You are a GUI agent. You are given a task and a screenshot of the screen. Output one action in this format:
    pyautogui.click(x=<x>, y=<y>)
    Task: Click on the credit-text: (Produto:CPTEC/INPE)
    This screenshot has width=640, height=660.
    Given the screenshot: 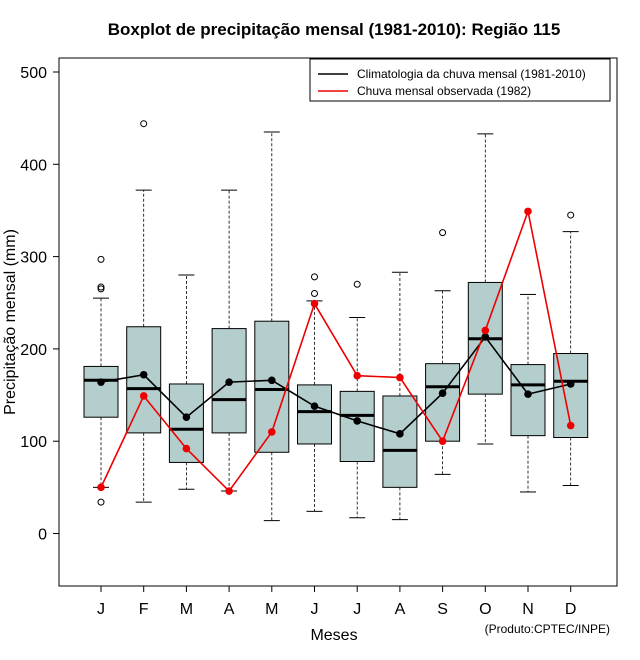 What is the action you would take?
    pyautogui.click(x=547, y=629)
    